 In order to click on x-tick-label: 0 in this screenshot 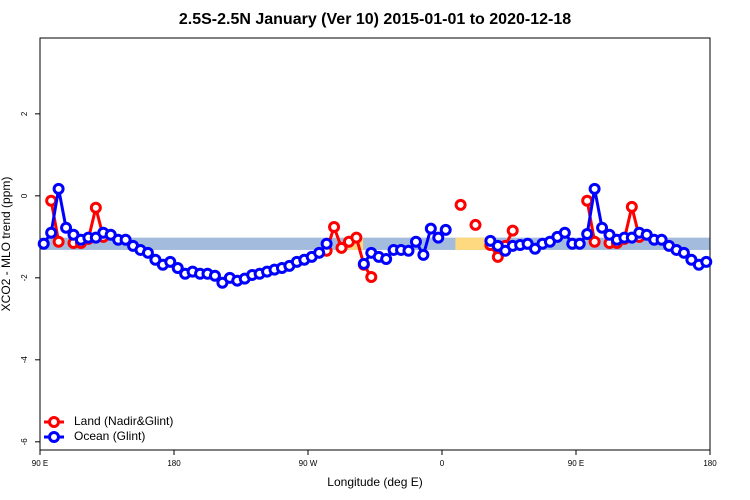, I will do `click(442, 463)`.